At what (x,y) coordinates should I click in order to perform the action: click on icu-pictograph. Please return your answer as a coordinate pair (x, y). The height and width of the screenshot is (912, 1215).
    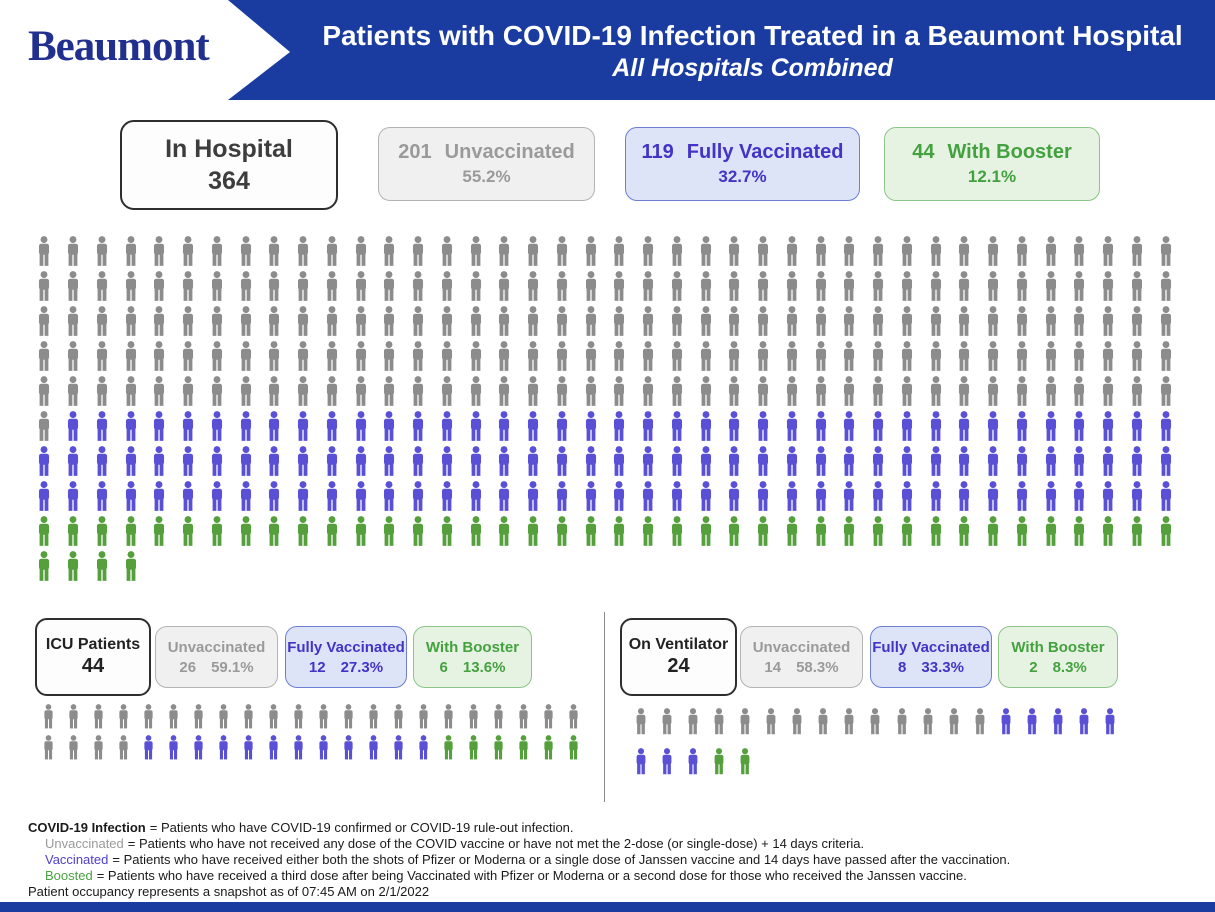
    Looking at the image, I should click on (311, 735).